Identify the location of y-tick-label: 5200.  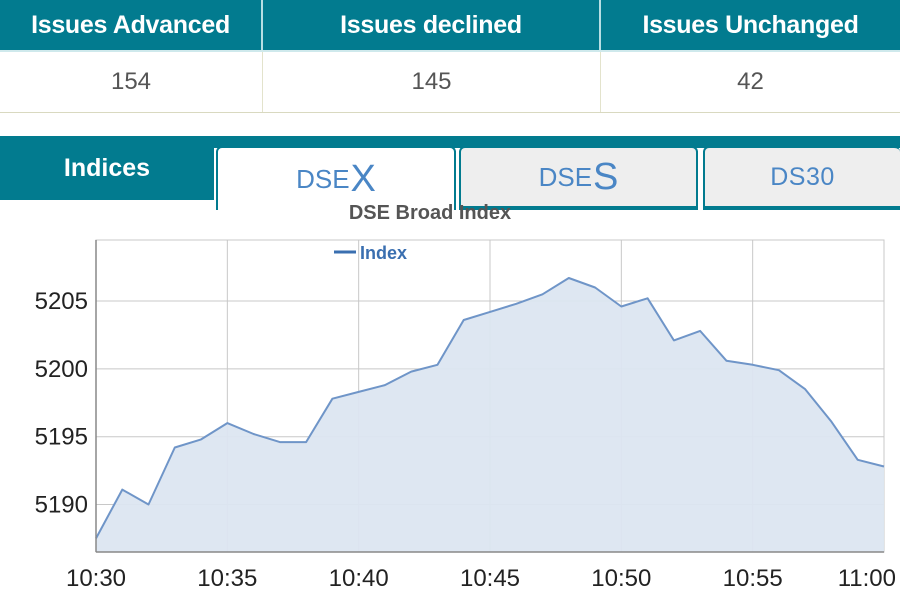
(61, 369).